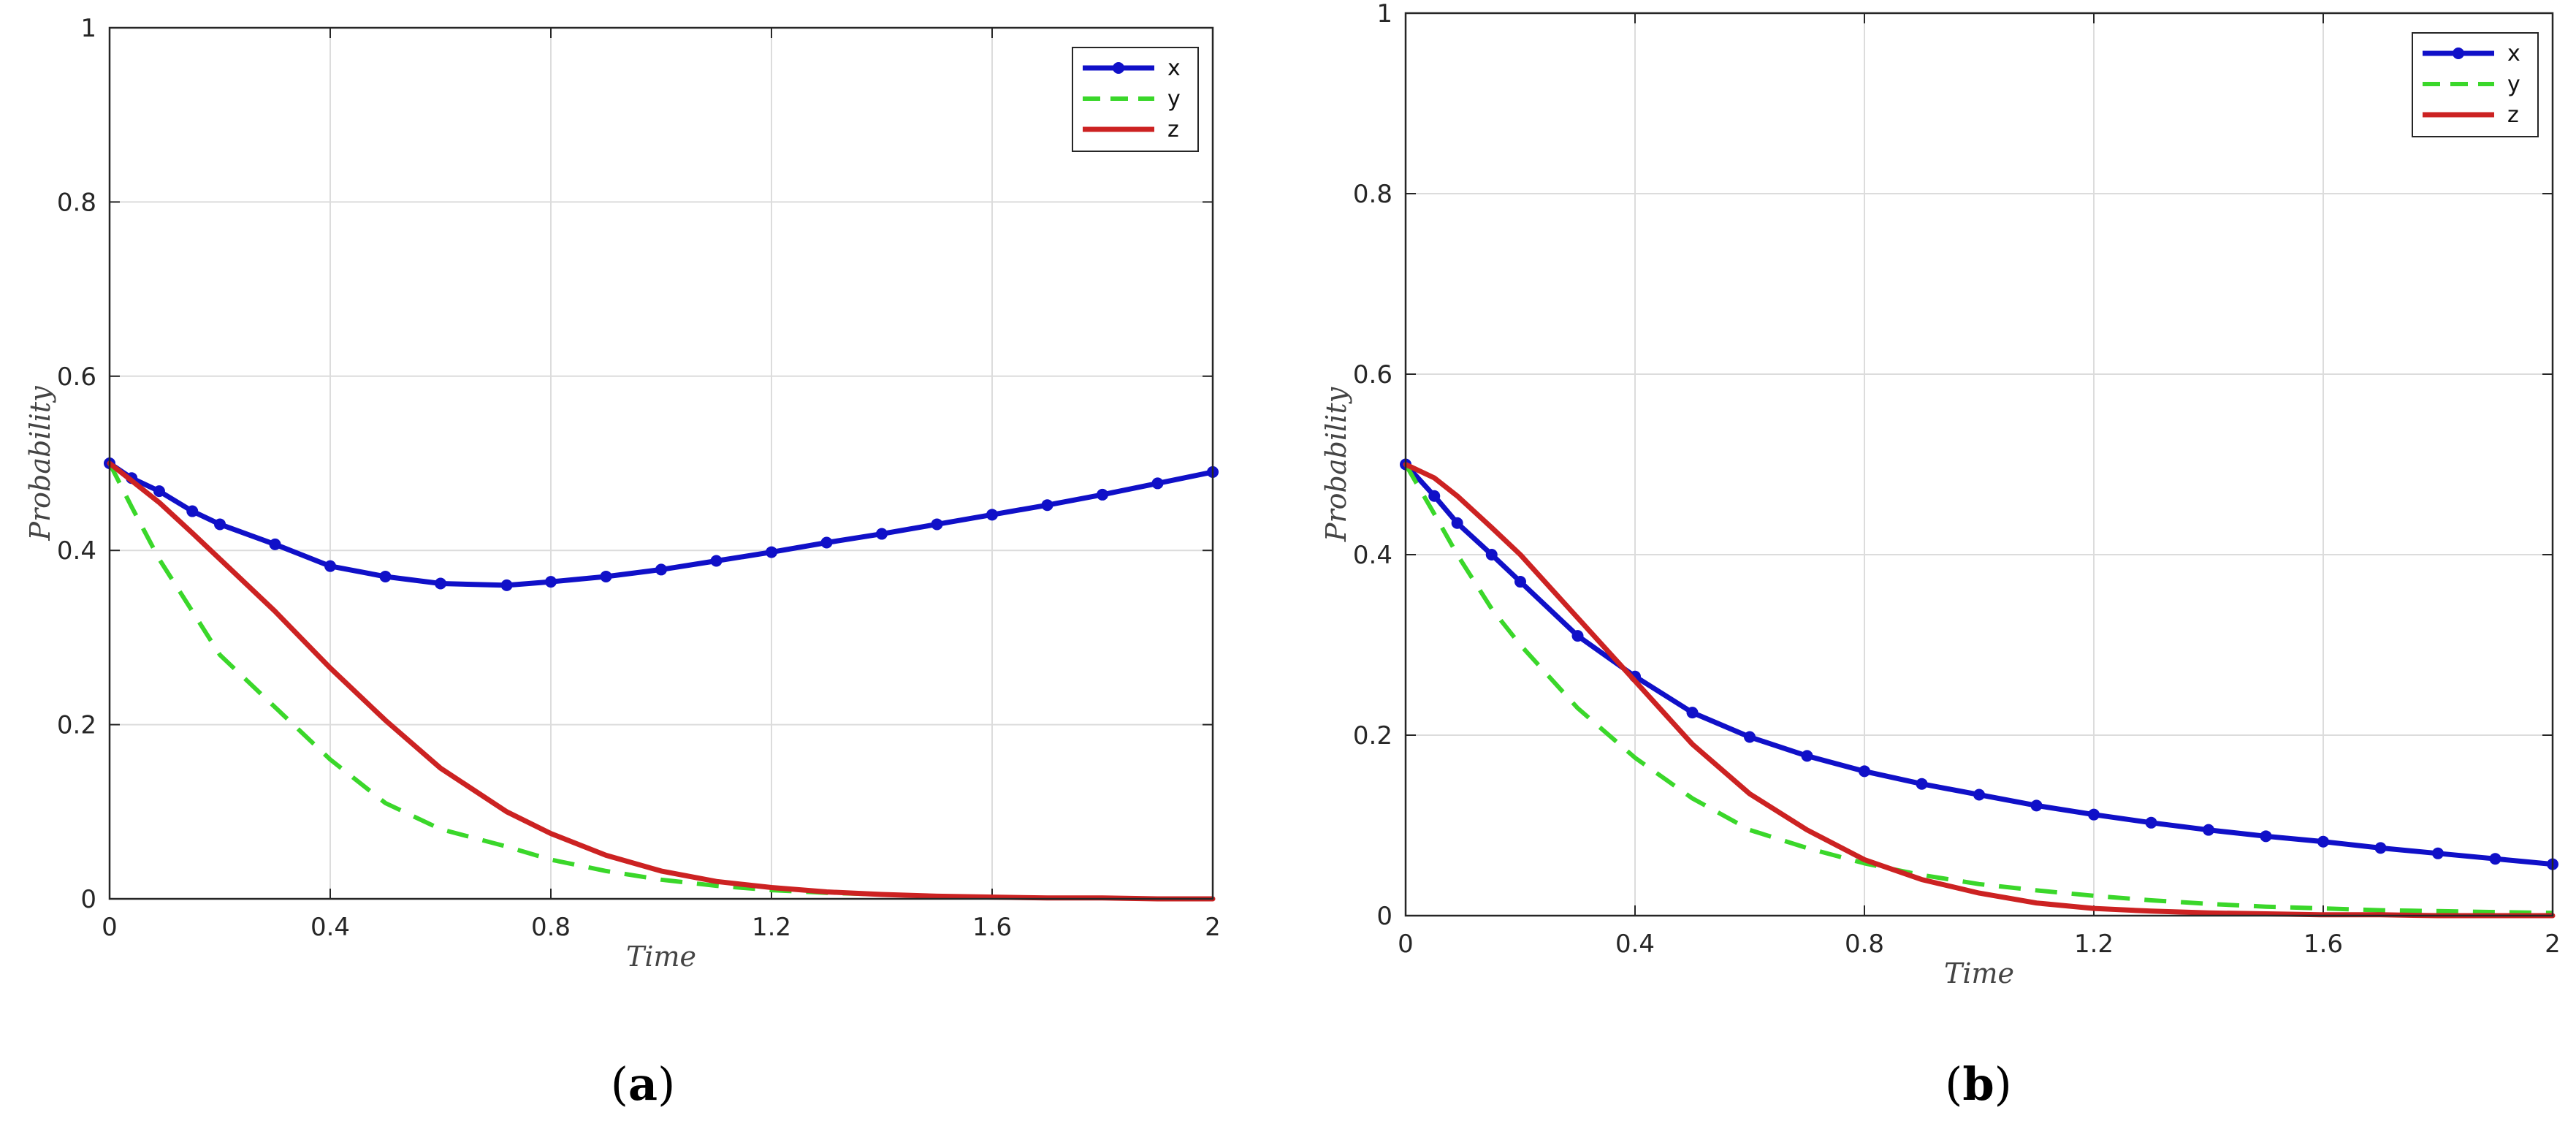 Image resolution: width=2576 pixels, height=1121 pixels. I want to click on panel-label: (a), so click(644, 1084).